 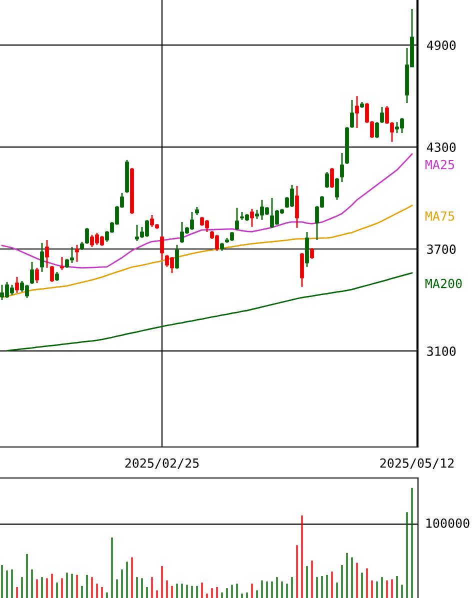 I want to click on series-label: MA200, so click(x=443, y=283).